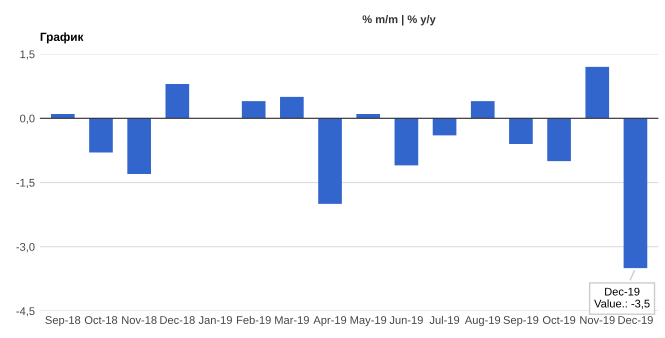  What do you see at coordinates (406, 320) in the screenshot?
I see `x-tick-label: Jun-19` at bounding box center [406, 320].